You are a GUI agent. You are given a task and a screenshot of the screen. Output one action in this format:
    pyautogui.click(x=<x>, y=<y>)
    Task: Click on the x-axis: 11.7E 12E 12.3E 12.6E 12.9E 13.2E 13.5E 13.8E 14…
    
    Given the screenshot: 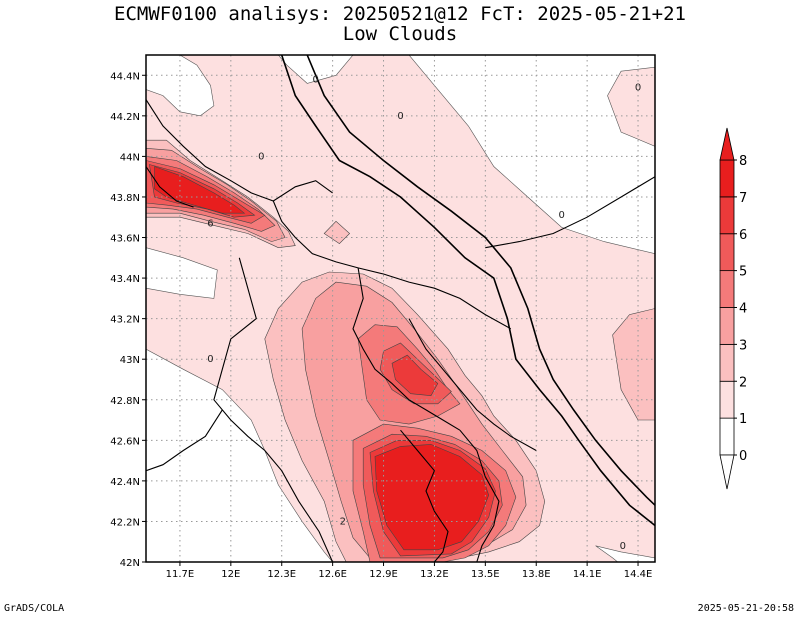 What is the action you would take?
    pyautogui.click(x=409, y=571)
    